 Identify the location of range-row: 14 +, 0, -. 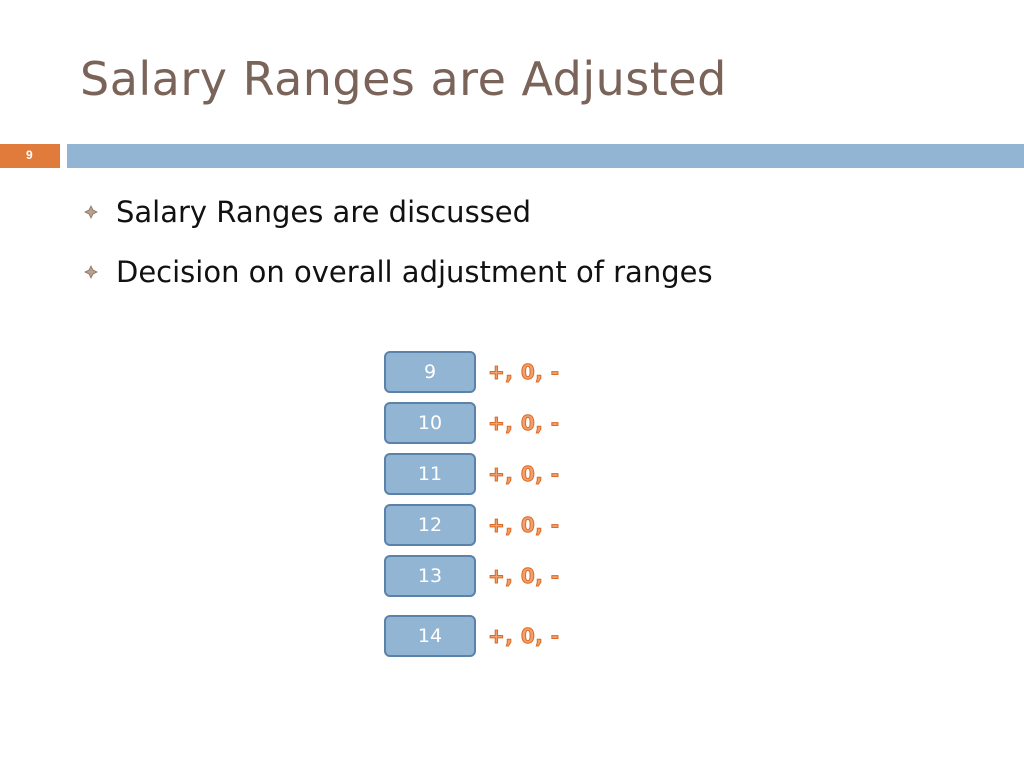
(472, 636).